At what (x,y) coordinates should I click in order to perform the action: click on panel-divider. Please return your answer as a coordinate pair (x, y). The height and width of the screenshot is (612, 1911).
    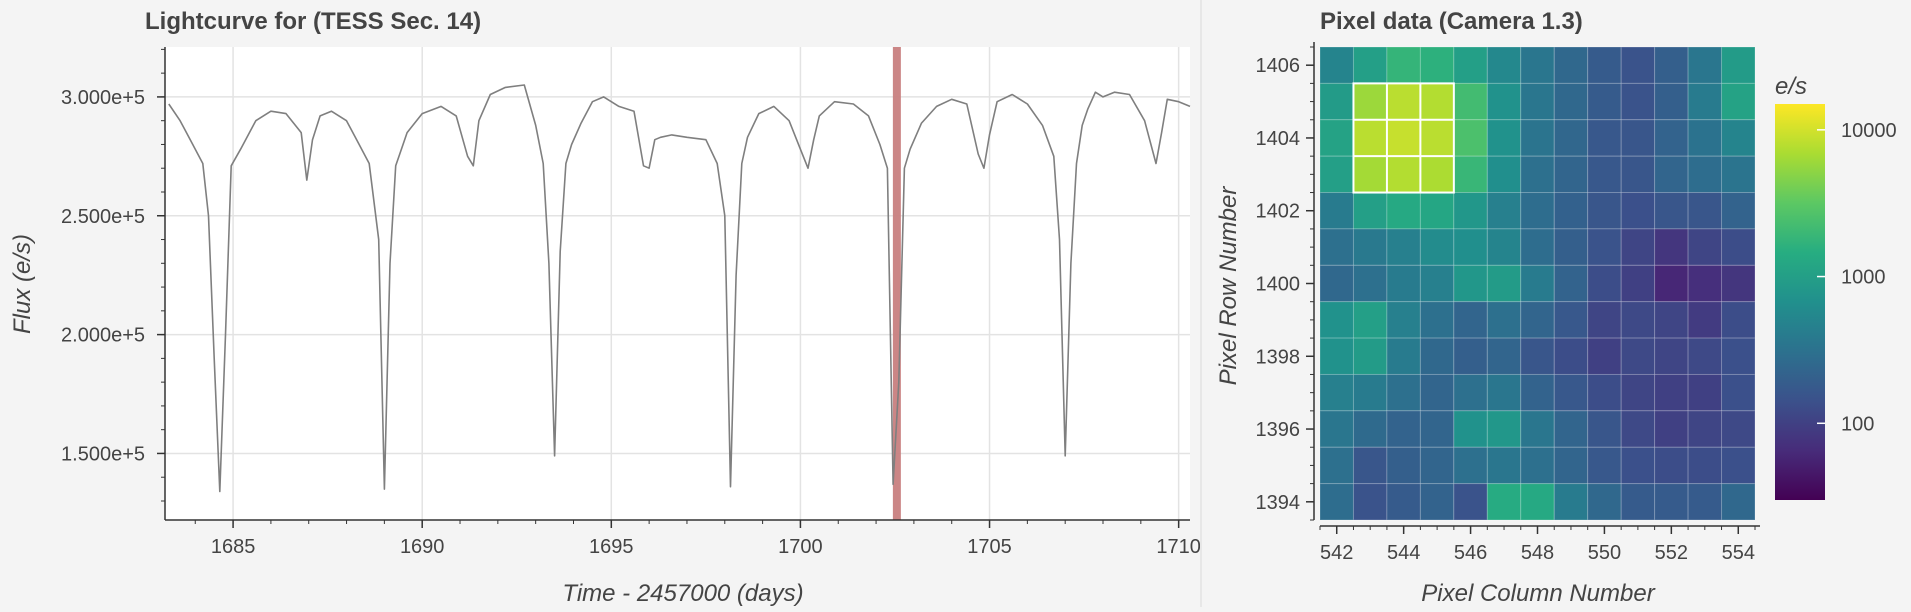
    Looking at the image, I should click on (1201, 303).